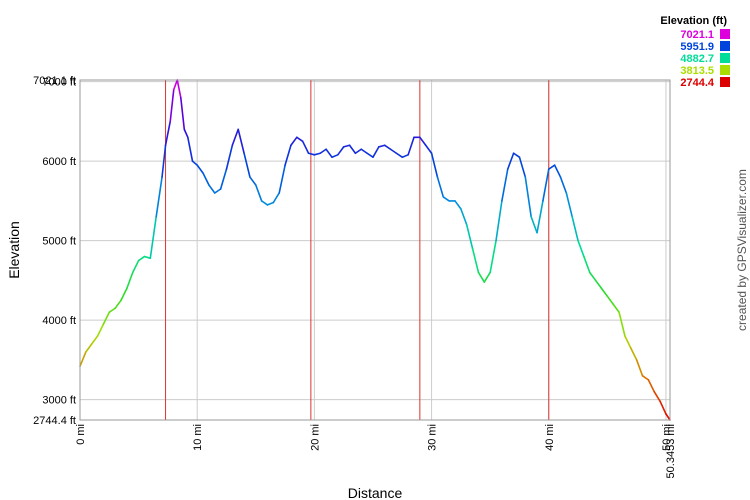 The image size is (750, 500). I want to click on legend-value: 7021.1, so click(697, 35).